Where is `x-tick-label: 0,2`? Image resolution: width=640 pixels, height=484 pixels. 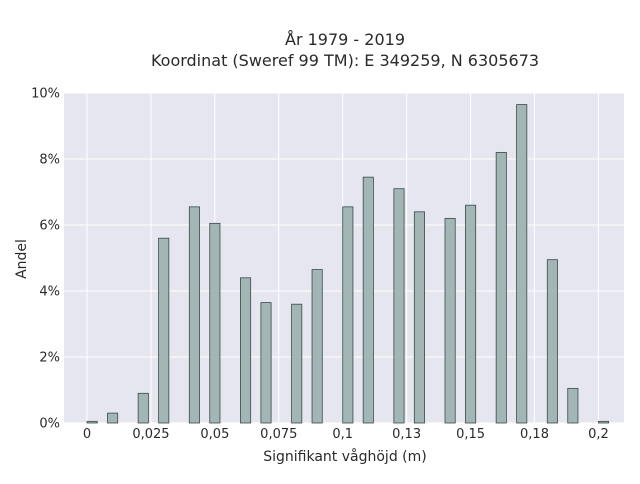 x-tick-label: 0,2 is located at coordinates (598, 434).